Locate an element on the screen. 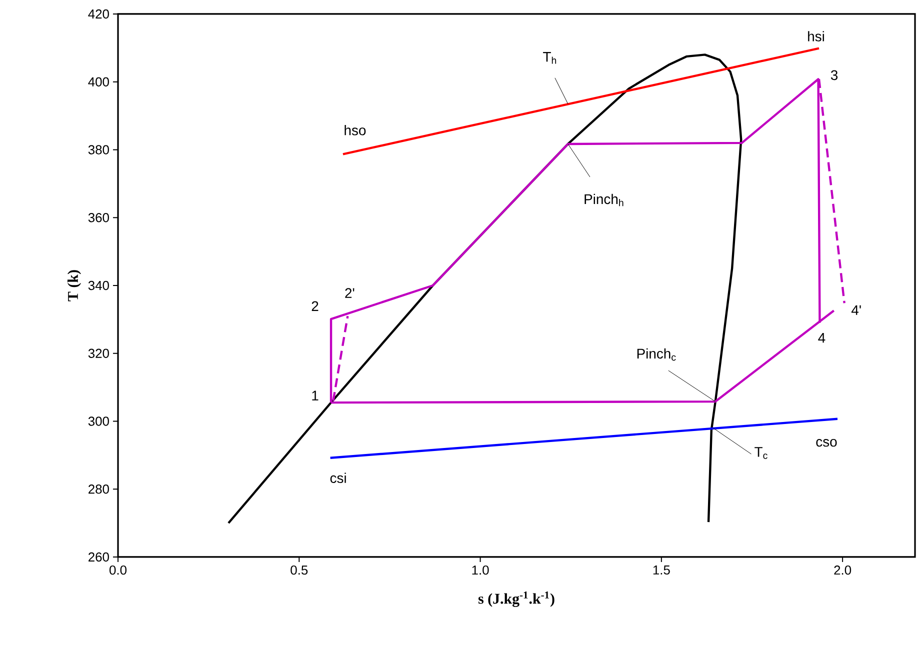 The image size is (923, 652). annotation: 4' is located at coordinates (856, 310).